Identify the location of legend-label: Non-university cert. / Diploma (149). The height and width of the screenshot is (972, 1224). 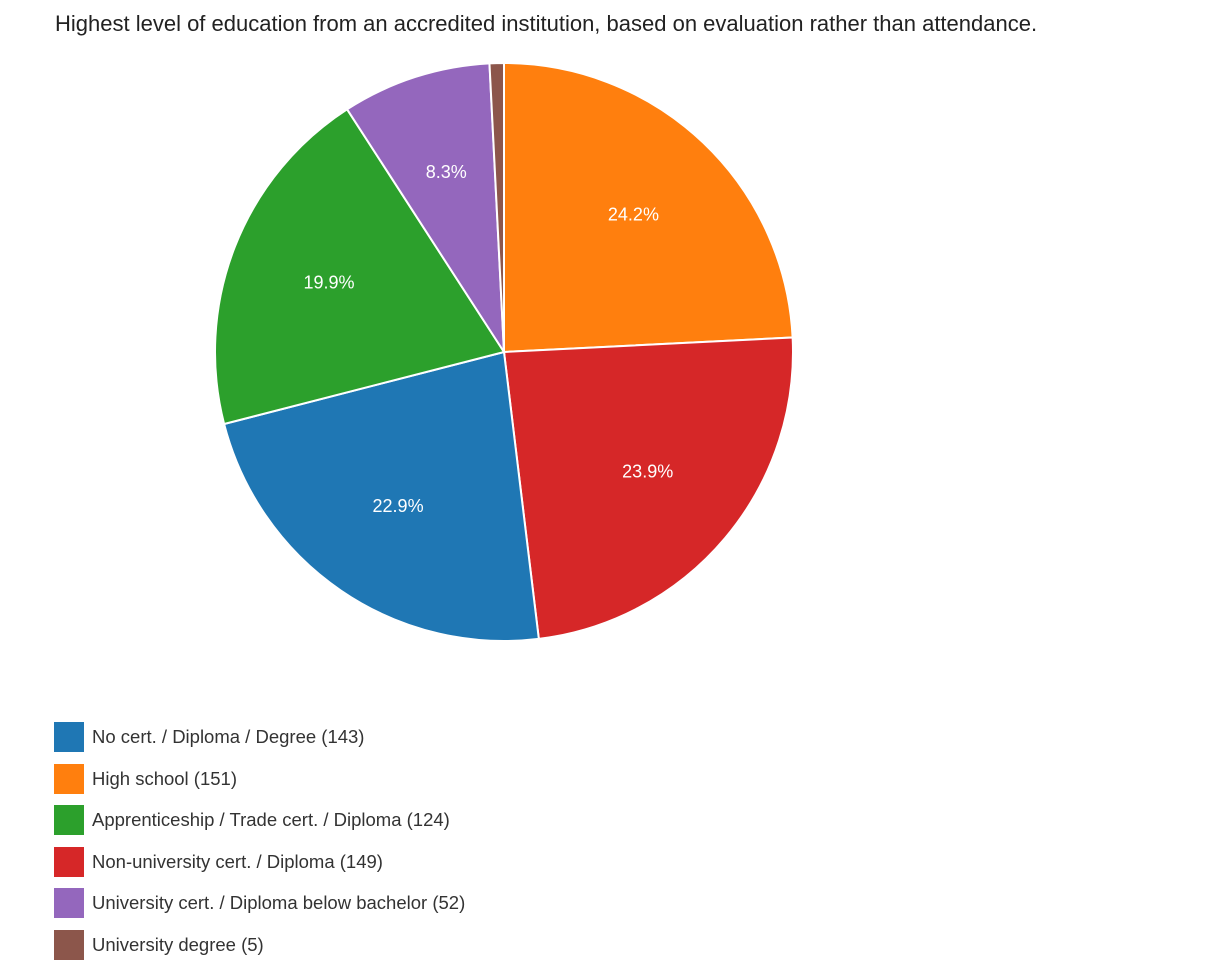
(237, 862).